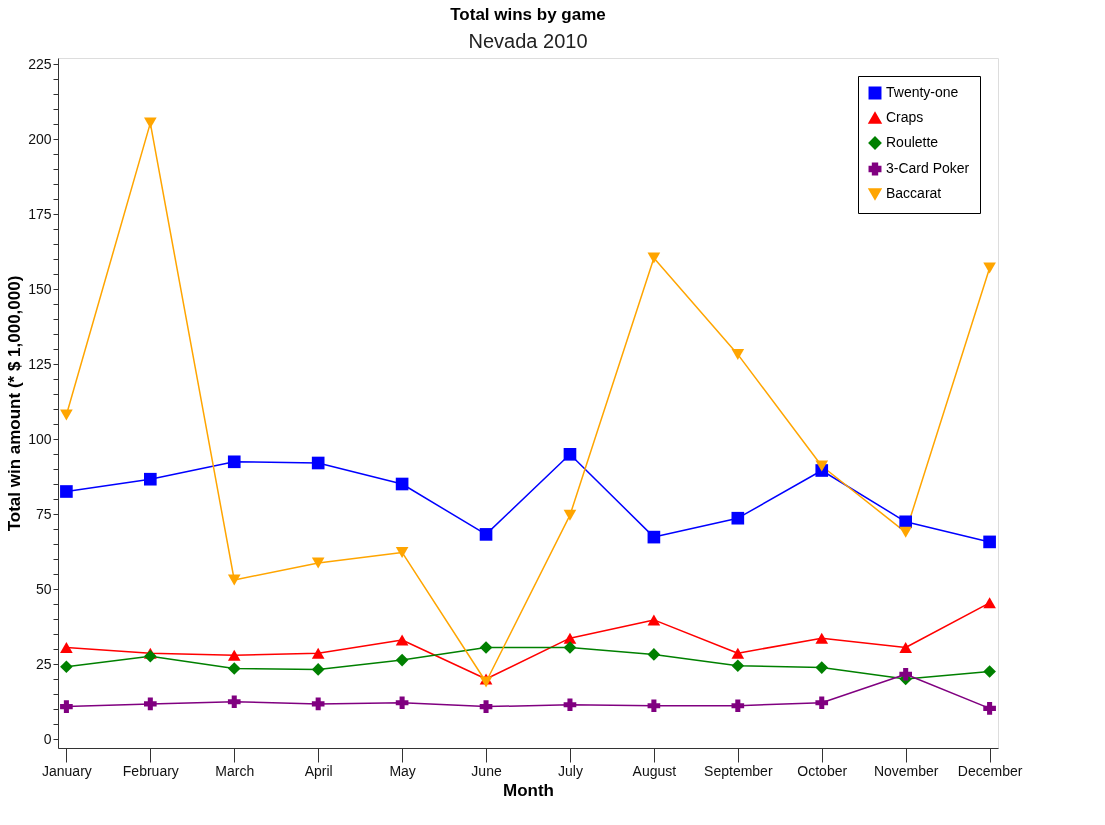 The image size is (1105, 825). Describe the element at coordinates (528, 14) in the screenshot. I see `chart-title: Total wins by game` at that location.